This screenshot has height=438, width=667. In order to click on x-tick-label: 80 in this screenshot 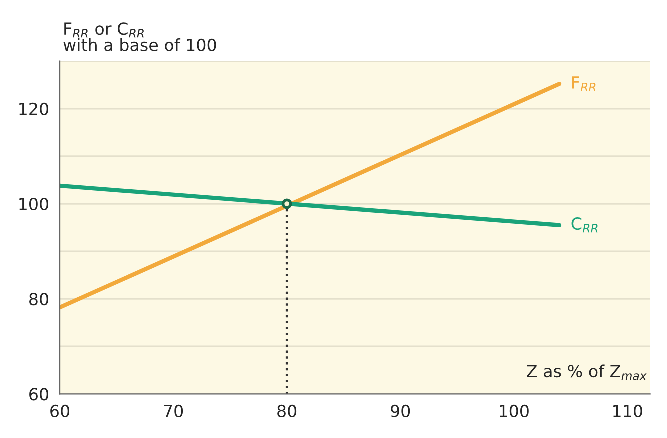, I will do `click(287, 411)`.